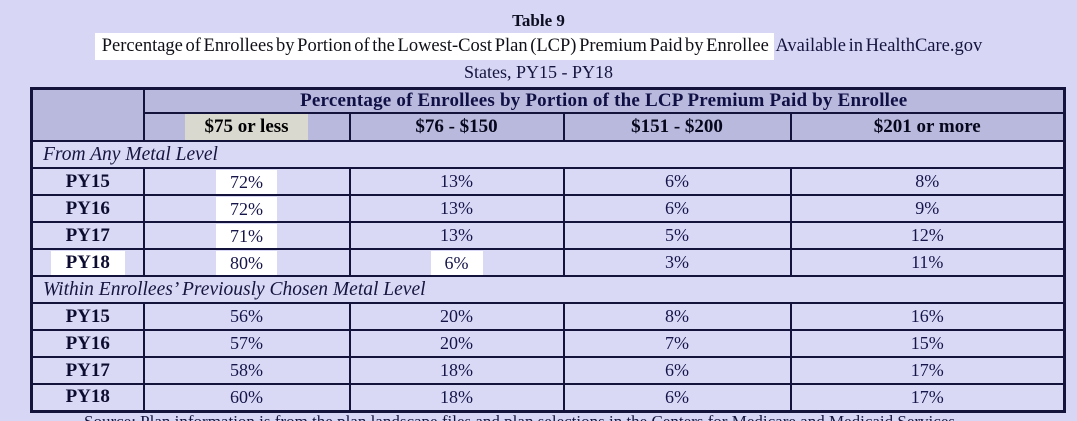 The width and height of the screenshot is (1077, 421). Describe the element at coordinates (927, 208) in the screenshot. I see `table-cell: 9%` at that location.